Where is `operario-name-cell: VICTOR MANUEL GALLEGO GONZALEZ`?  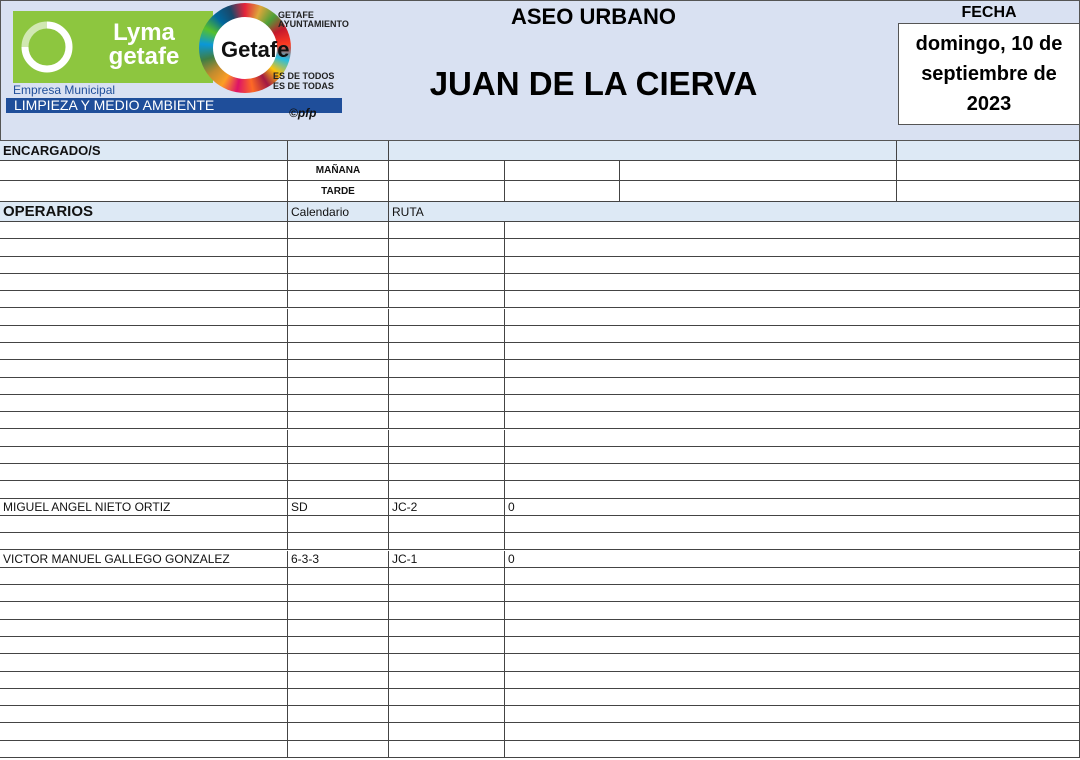 operario-name-cell: VICTOR MANUEL GALLEGO GONZALEZ is located at coordinates (144, 559).